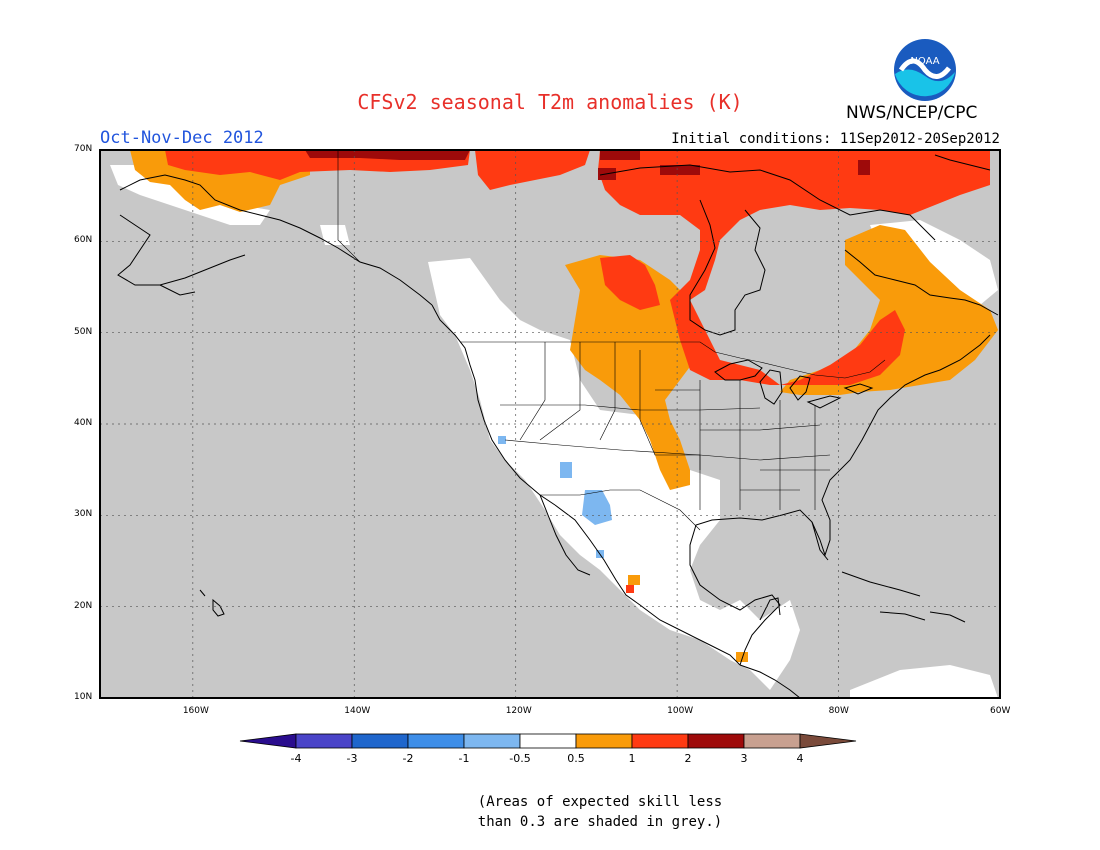 This screenshot has height=850, width=1100. I want to click on skill-note-line2: than 0.3 are shaded in grey.), so click(600, 822).